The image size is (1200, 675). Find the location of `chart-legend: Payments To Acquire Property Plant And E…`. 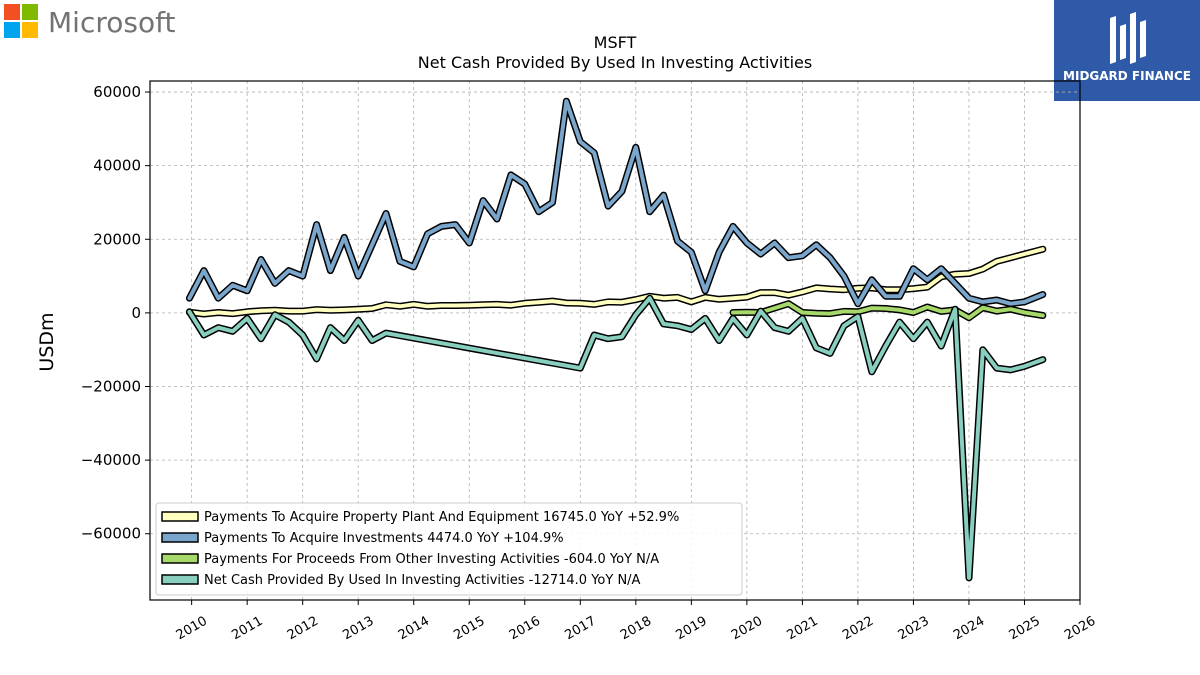

chart-legend: Payments To Acquire Property Plant And E… is located at coordinates (449, 549).